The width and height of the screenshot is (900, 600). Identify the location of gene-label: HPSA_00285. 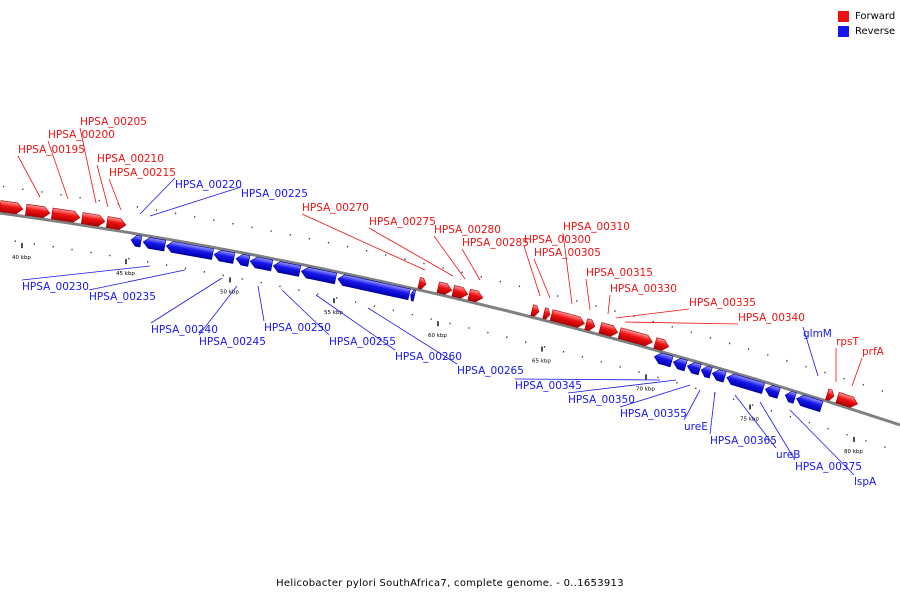
(495, 243).